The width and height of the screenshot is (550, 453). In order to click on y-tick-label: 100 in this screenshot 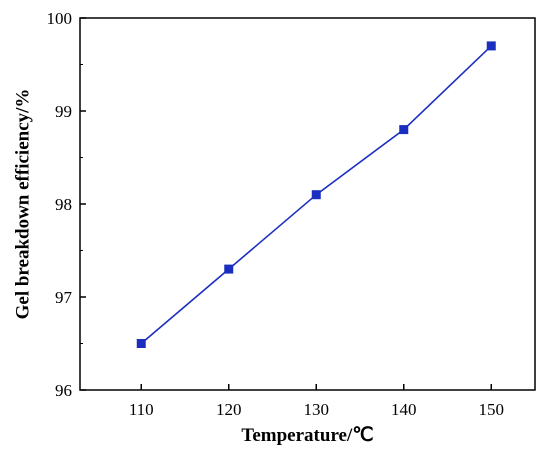, I will do `click(60, 18)`.